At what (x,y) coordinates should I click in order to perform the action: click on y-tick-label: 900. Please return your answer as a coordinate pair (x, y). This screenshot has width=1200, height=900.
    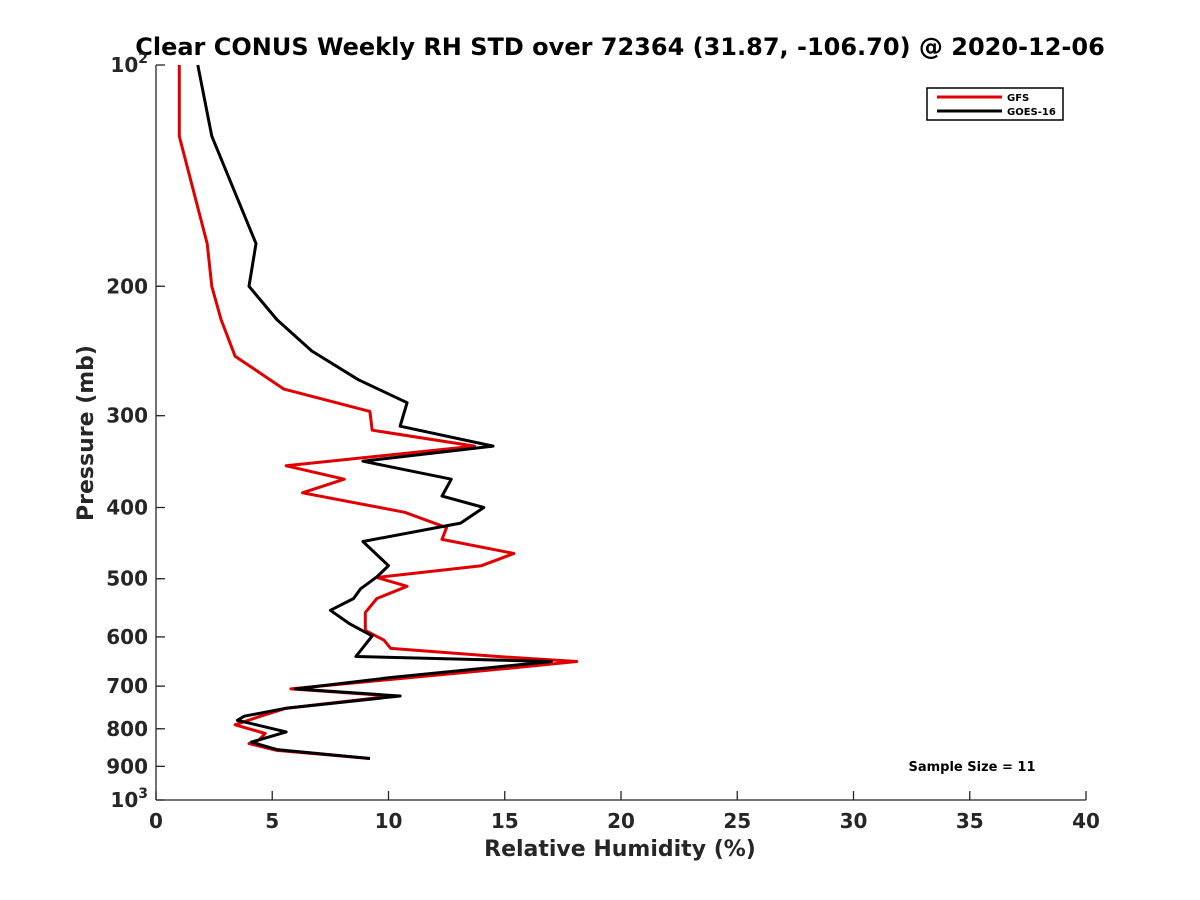
    Looking at the image, I should click on (127, 766).